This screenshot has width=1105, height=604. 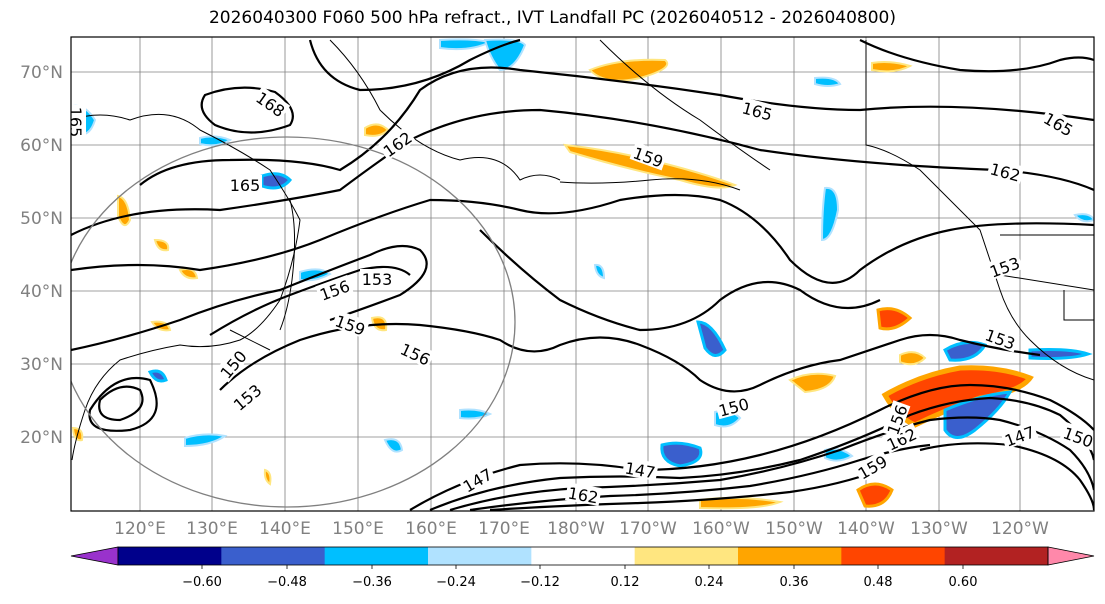 What do you see at coordinates (794, 582) in the screenshot?
I see `colorbar-tick-label: 0.36` at bounding box center [794, 582].